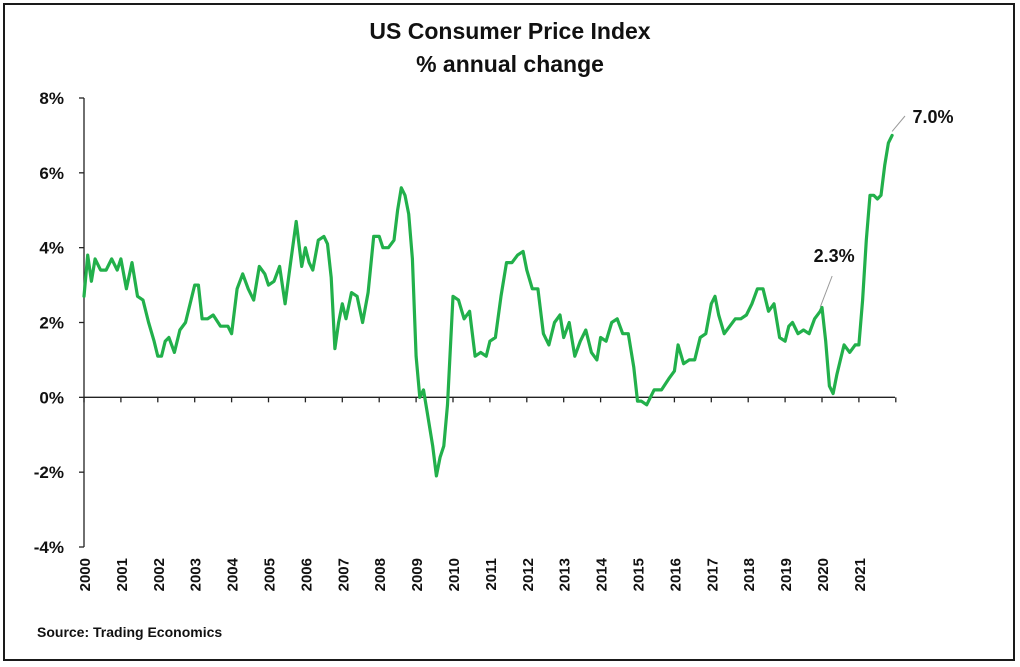 The image size is (1020, 667). I want to click on x-tick-label: 2016, so click(675, 574).